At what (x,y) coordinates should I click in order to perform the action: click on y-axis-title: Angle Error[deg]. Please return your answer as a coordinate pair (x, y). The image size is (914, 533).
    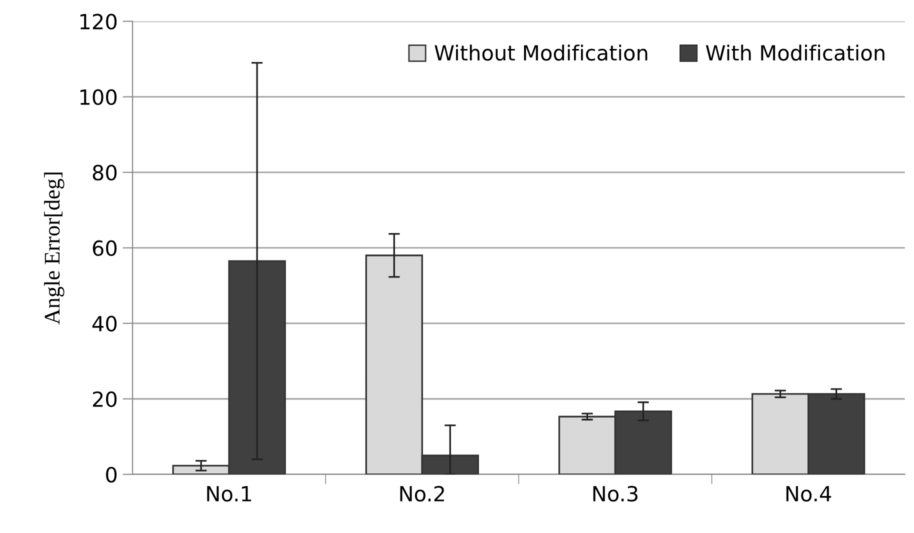
    Looking at the image, I should click on (54, 248).